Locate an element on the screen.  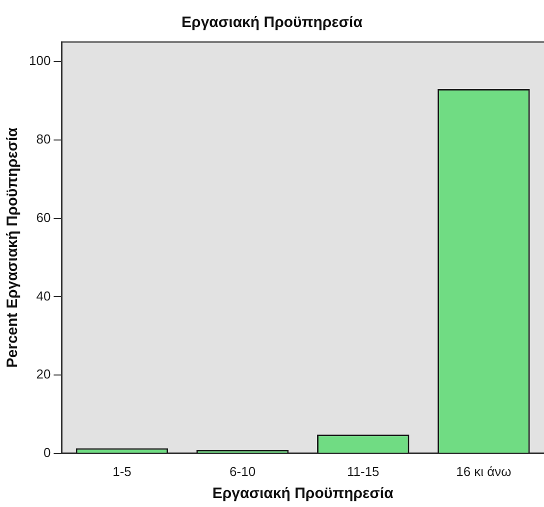
y-tick-label: 100 is located at coordinates (39, 60).